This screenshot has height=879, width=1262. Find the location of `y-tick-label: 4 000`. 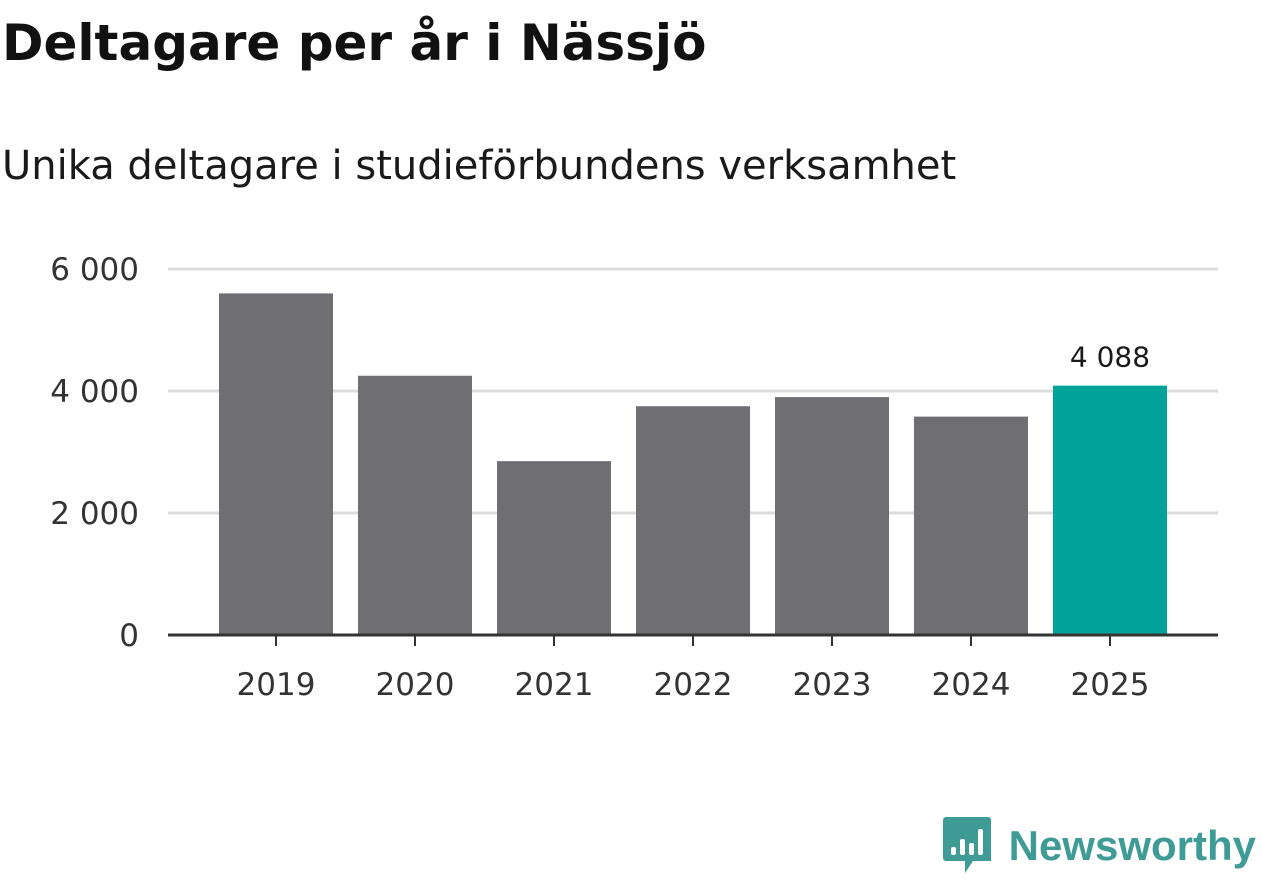

y-tick-label: 4 000 is located at coordinates (94, 392).